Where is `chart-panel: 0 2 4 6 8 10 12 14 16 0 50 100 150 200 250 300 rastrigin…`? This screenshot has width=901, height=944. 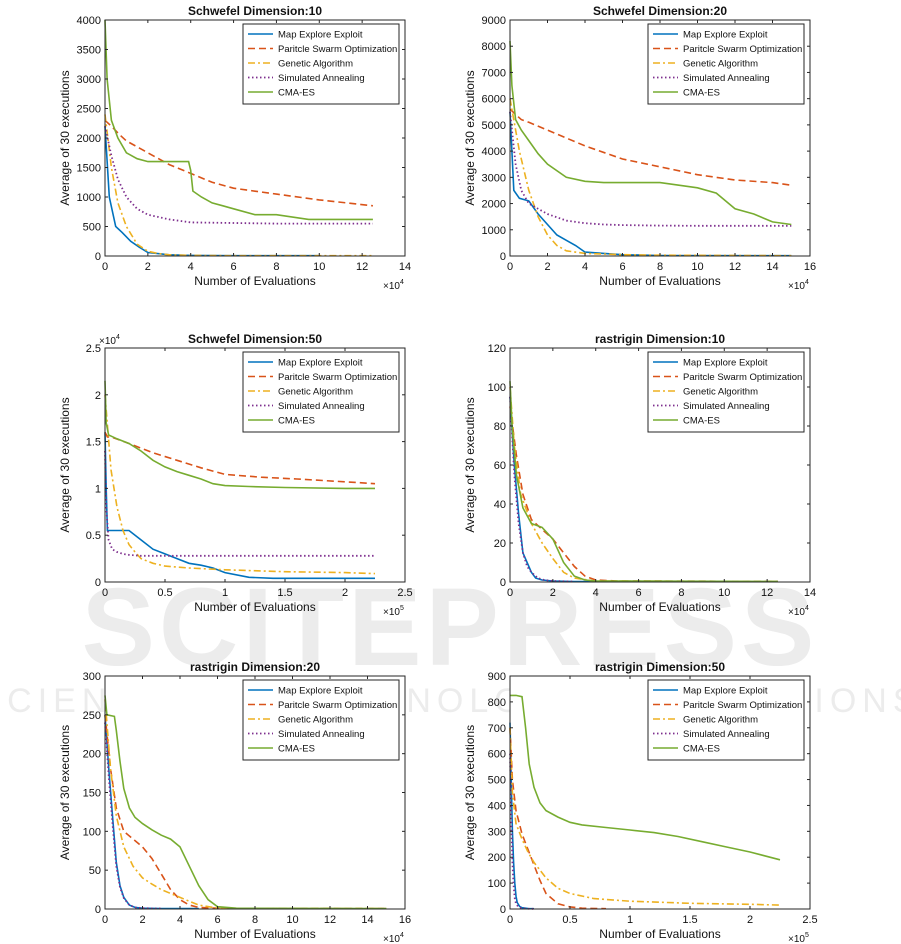
chart-panel: 0 2 4 6 8 10 12 14 16 0 50 100 150 200 250 300 rastrigin… is located at coordinates (234, 802).